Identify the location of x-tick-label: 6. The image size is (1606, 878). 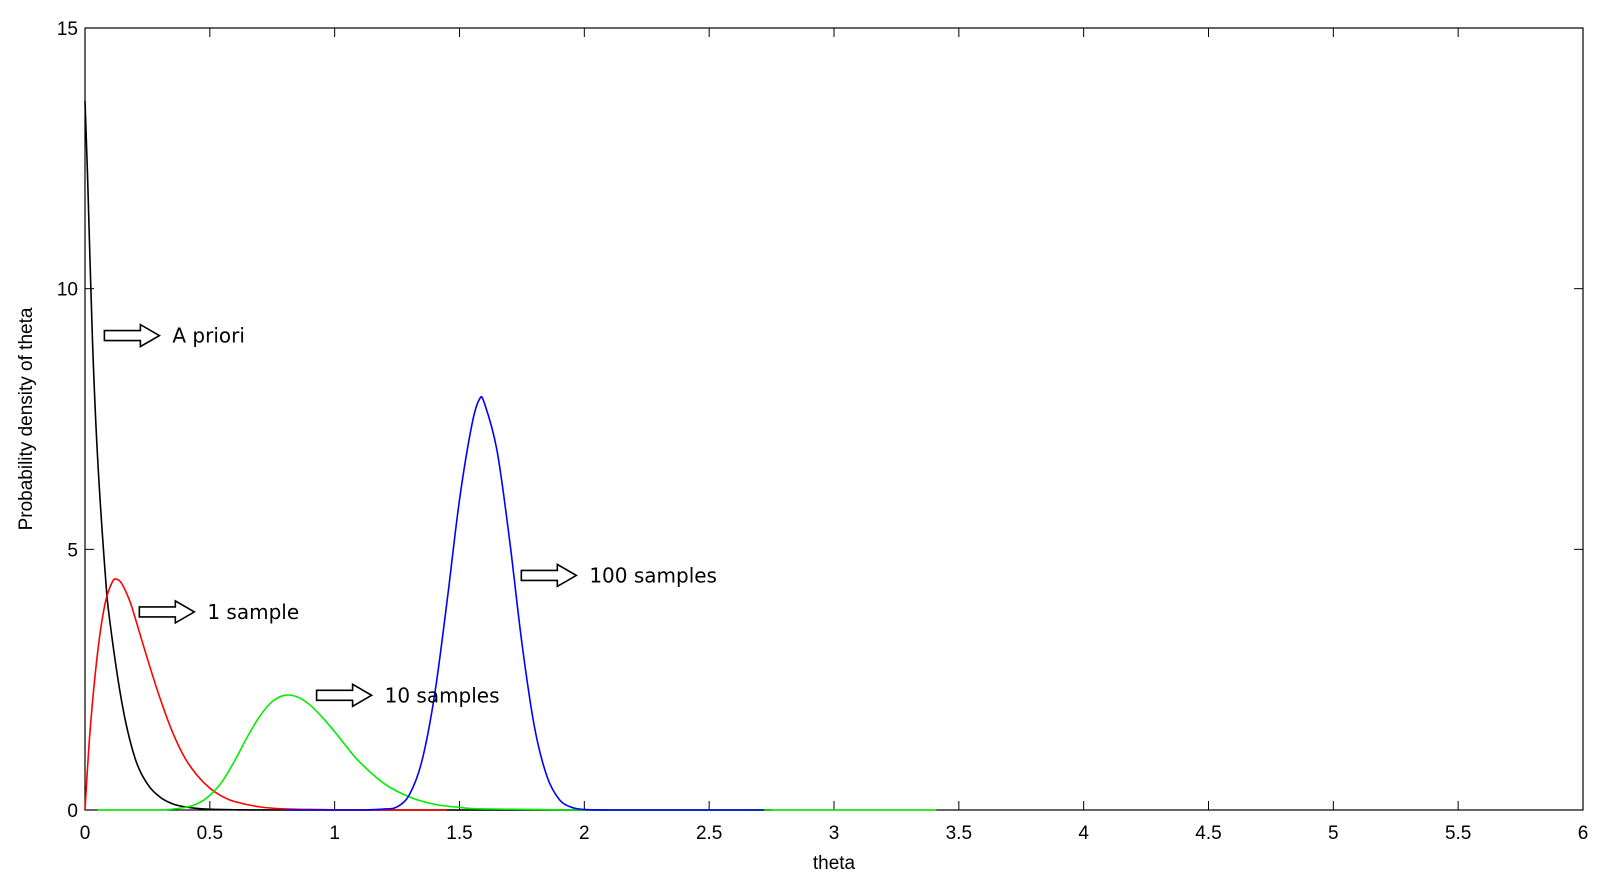
(1583, 833).